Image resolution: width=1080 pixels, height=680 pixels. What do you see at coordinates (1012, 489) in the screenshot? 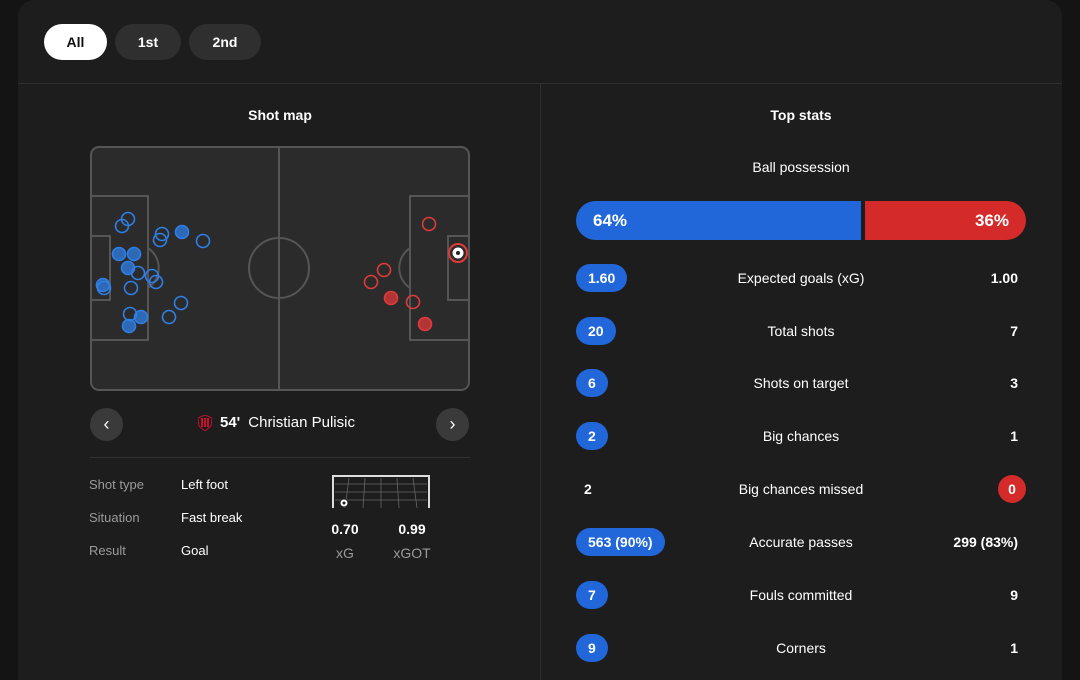
I see `stat-away-value: 0` at bounding box center [1012, 489].